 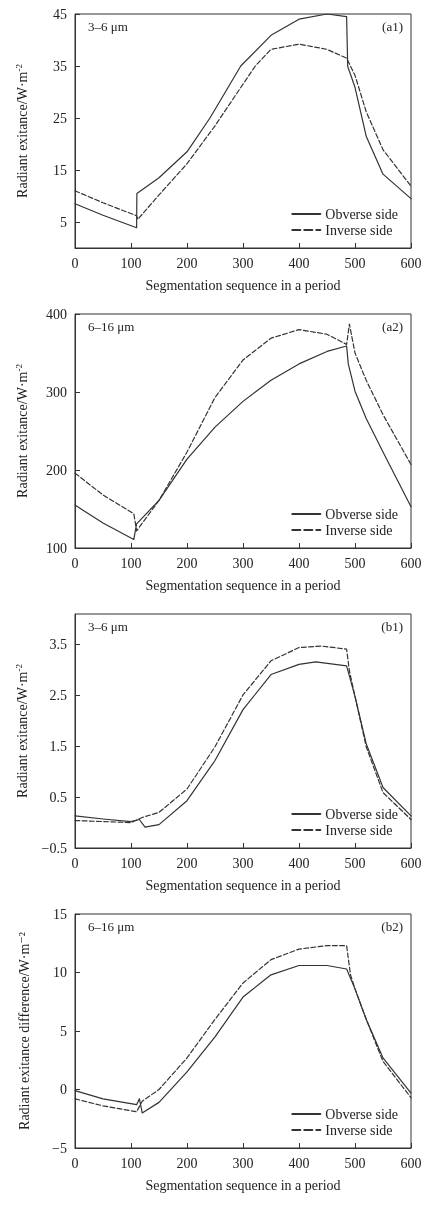 What do you see at coordinates (60, 972) in the screenshot?
I see `y-tick-label: 10` at bounding box center [60, 972].